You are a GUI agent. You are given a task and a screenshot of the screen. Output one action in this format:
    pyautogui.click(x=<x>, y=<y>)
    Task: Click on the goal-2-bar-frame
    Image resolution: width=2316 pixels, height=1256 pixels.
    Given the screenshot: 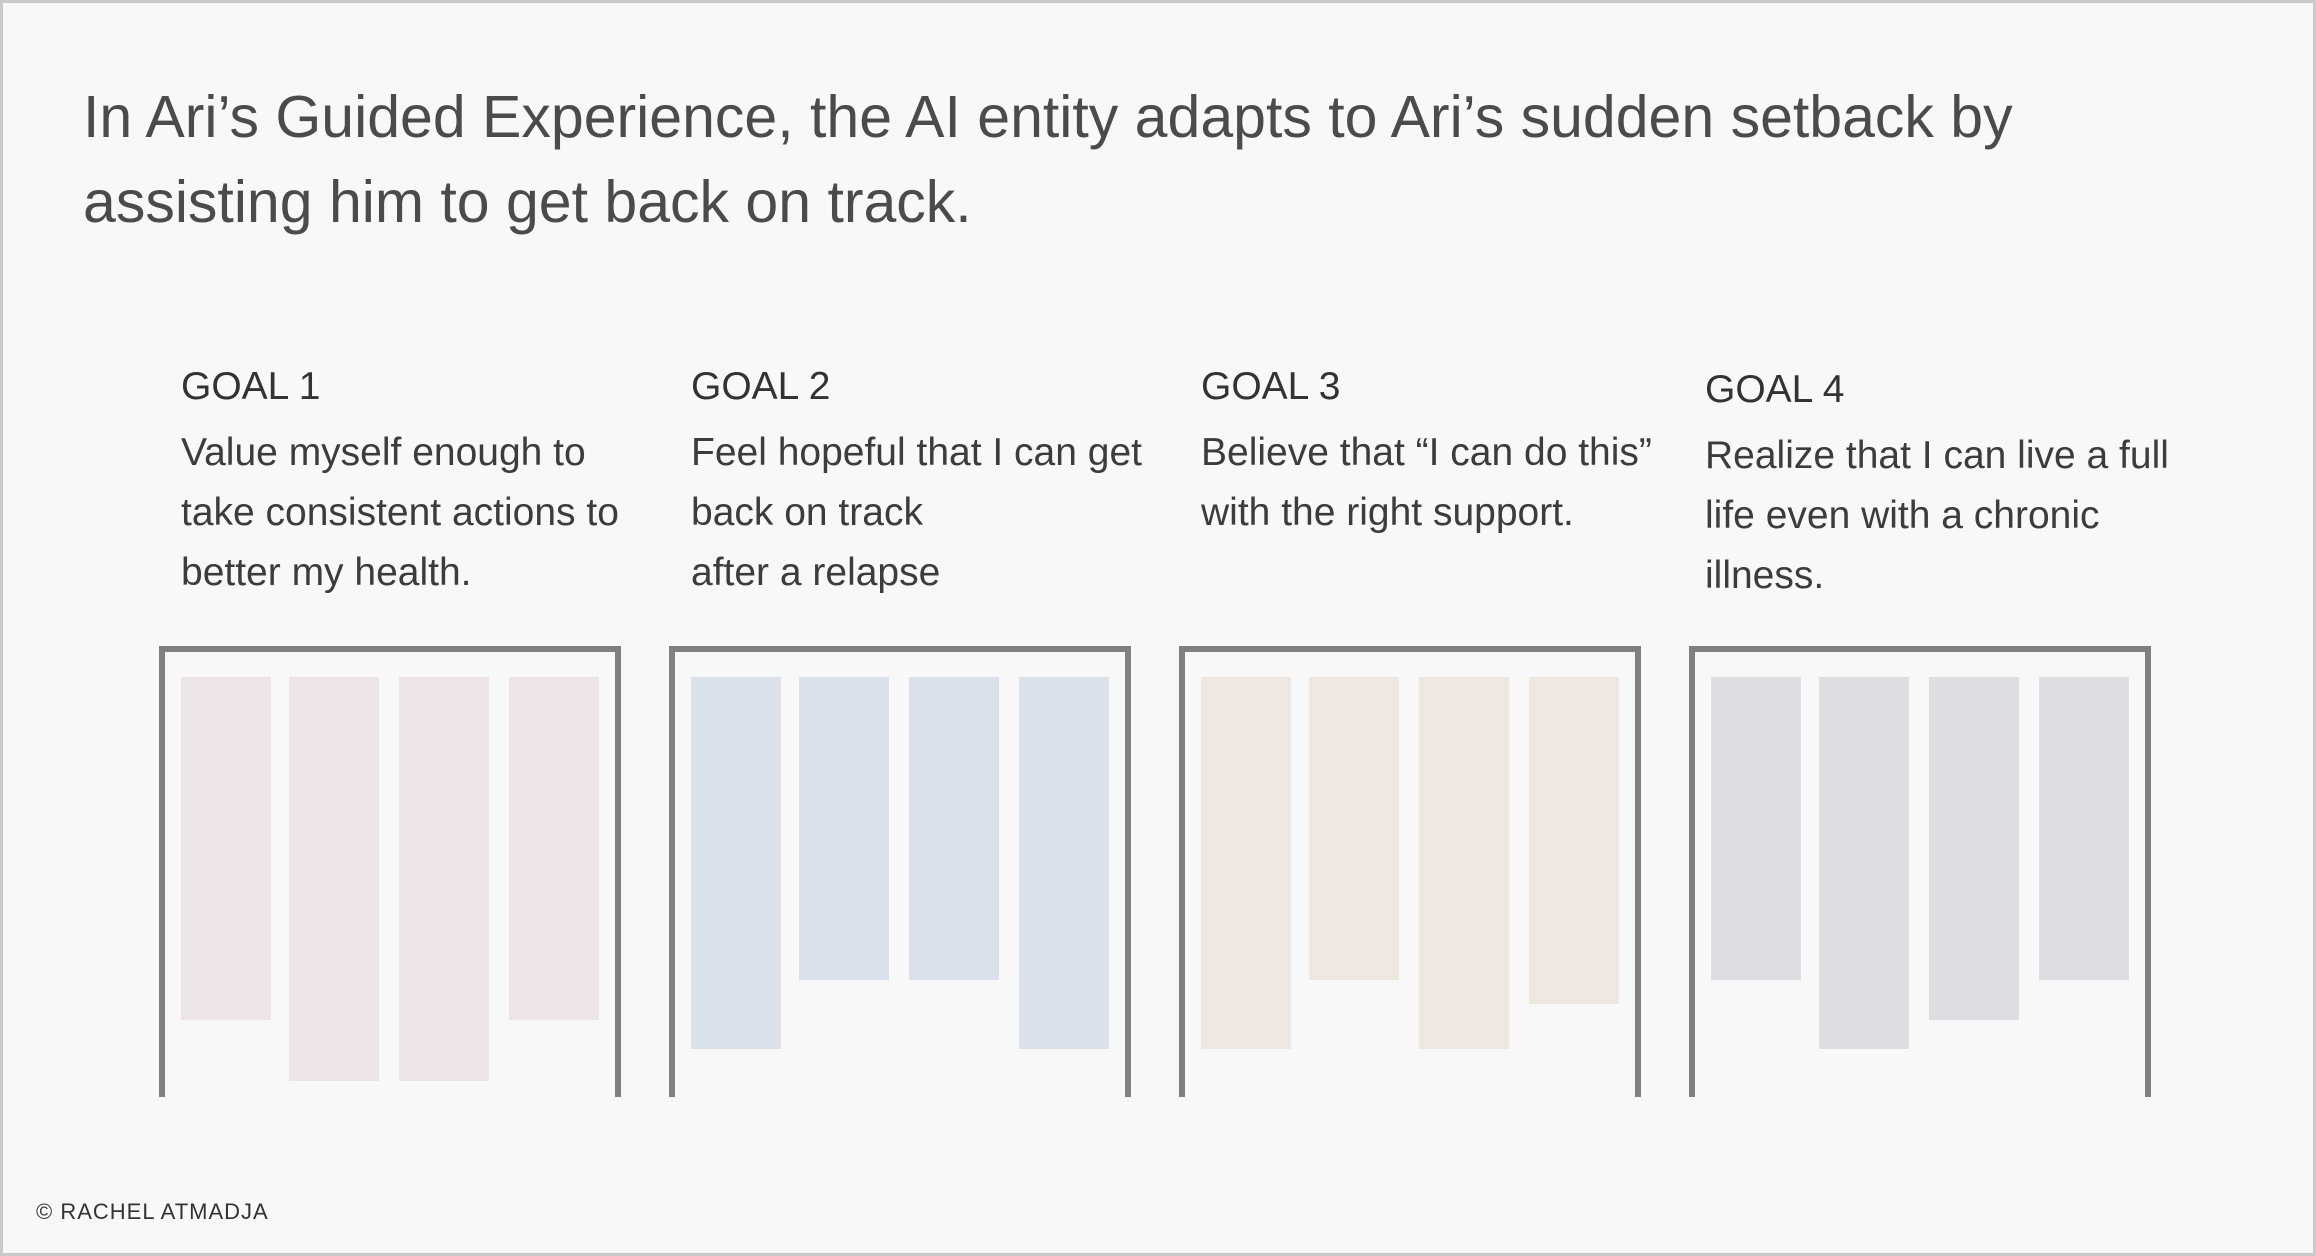 What is the action you would take?
    pyautogui.click(x=900, y=871)
    